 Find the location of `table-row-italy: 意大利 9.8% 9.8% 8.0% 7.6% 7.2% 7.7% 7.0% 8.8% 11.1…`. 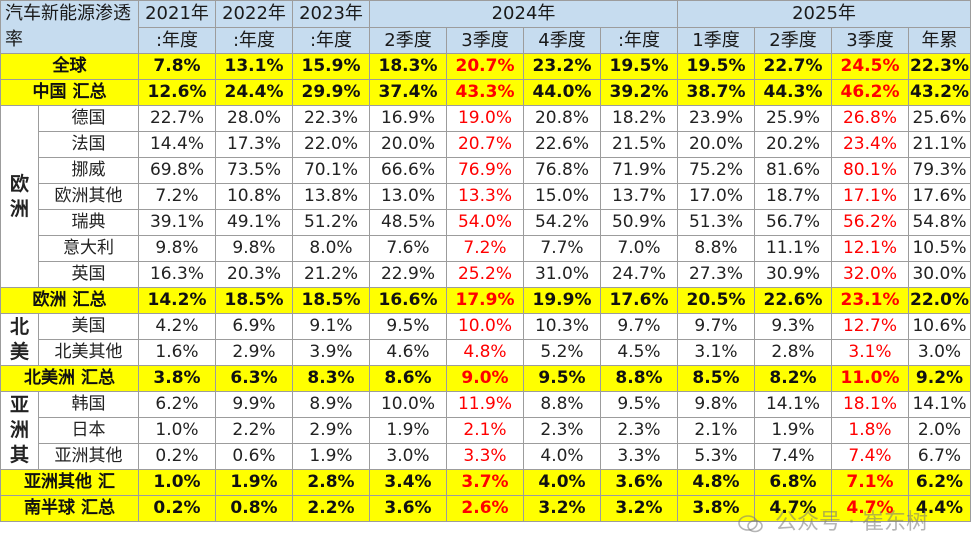

table-row-italy: 意大利 9.8% 9.8% 8.0% 7.6% 7.2% 7.7% 7.0% 8.8% 11.1… is located at coordinates (486, 248).